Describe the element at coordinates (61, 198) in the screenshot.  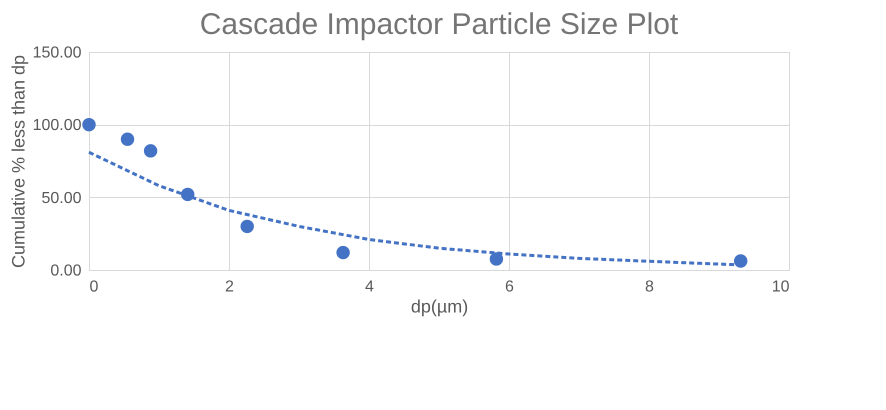
I see `y-tick-label: 50.00` at that location.